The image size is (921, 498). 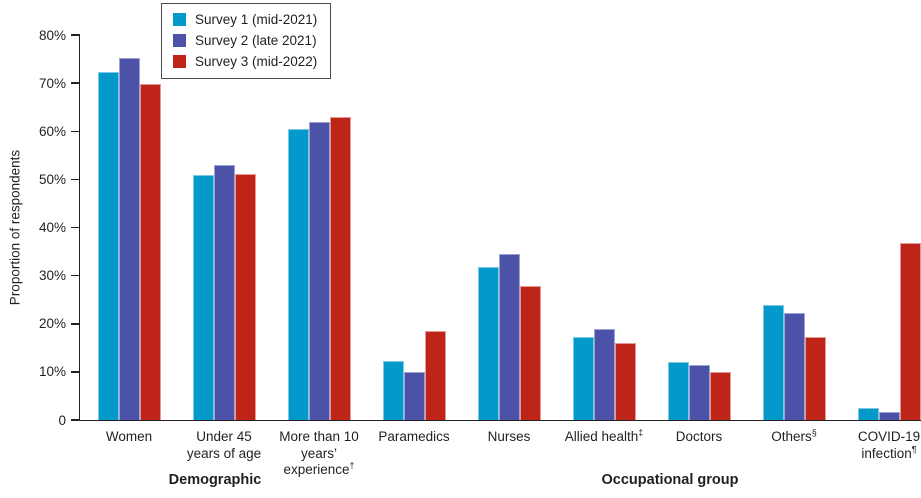 I want to click on footnote-marker: †, so click(x=352, y=465).